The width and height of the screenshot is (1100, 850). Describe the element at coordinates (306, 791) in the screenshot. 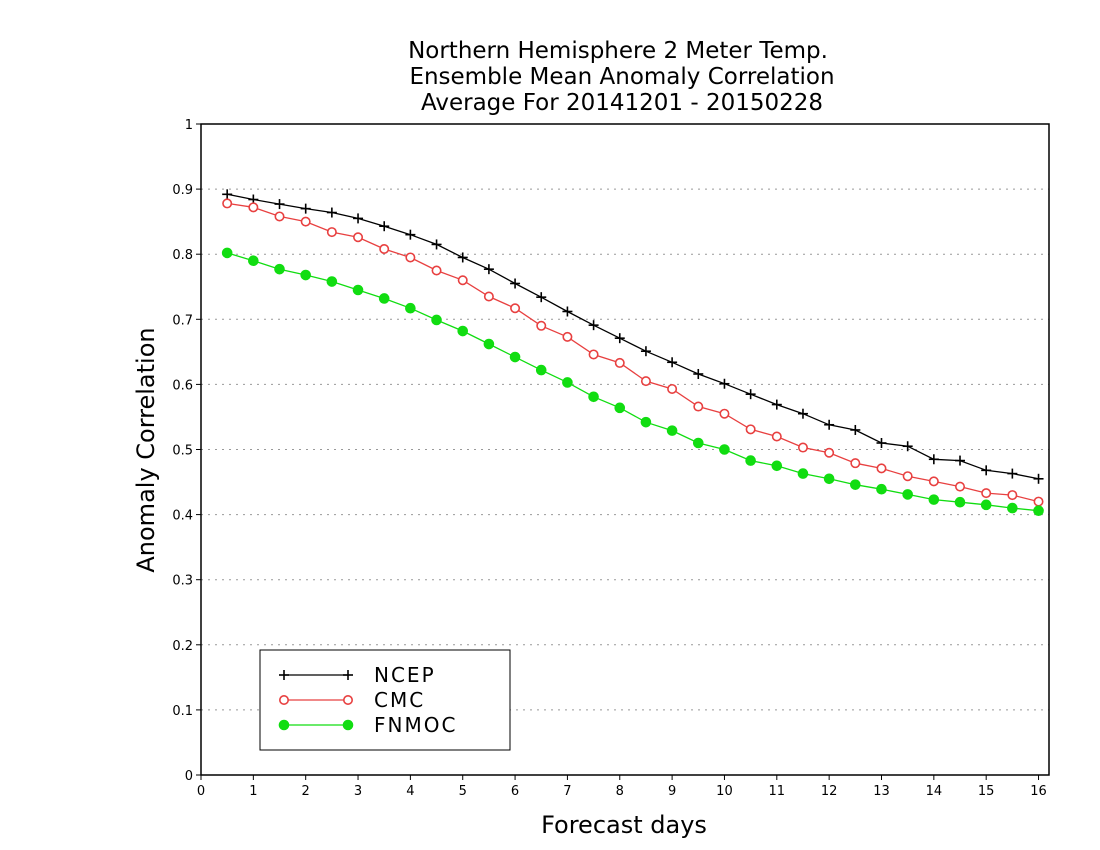

I see `x-tick-label: 2` at that location.